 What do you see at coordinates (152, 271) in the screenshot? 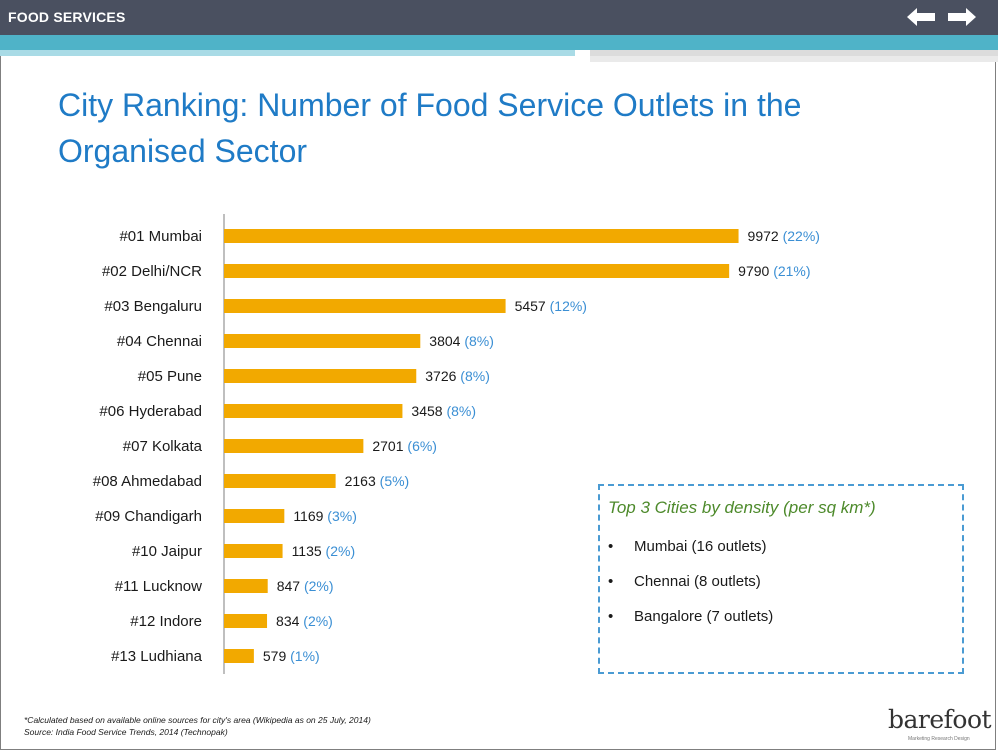
I see `category-label: #02 Delhi/NCR` at bounding box center [152, 271].